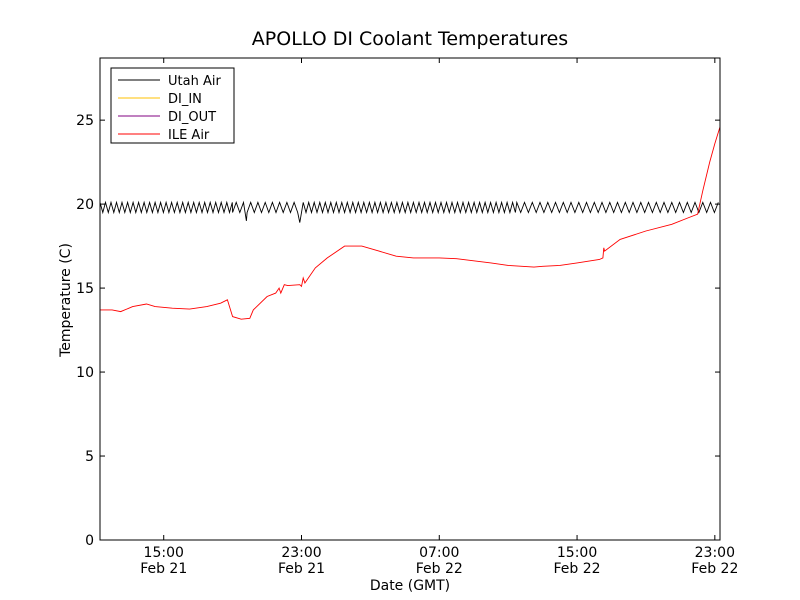 This screenshot has height=600, width=800. What do you see at coordinates (189, 135) in the screenshot?
I see `legend-label: ILE Air` at bounding box center [189, 135].